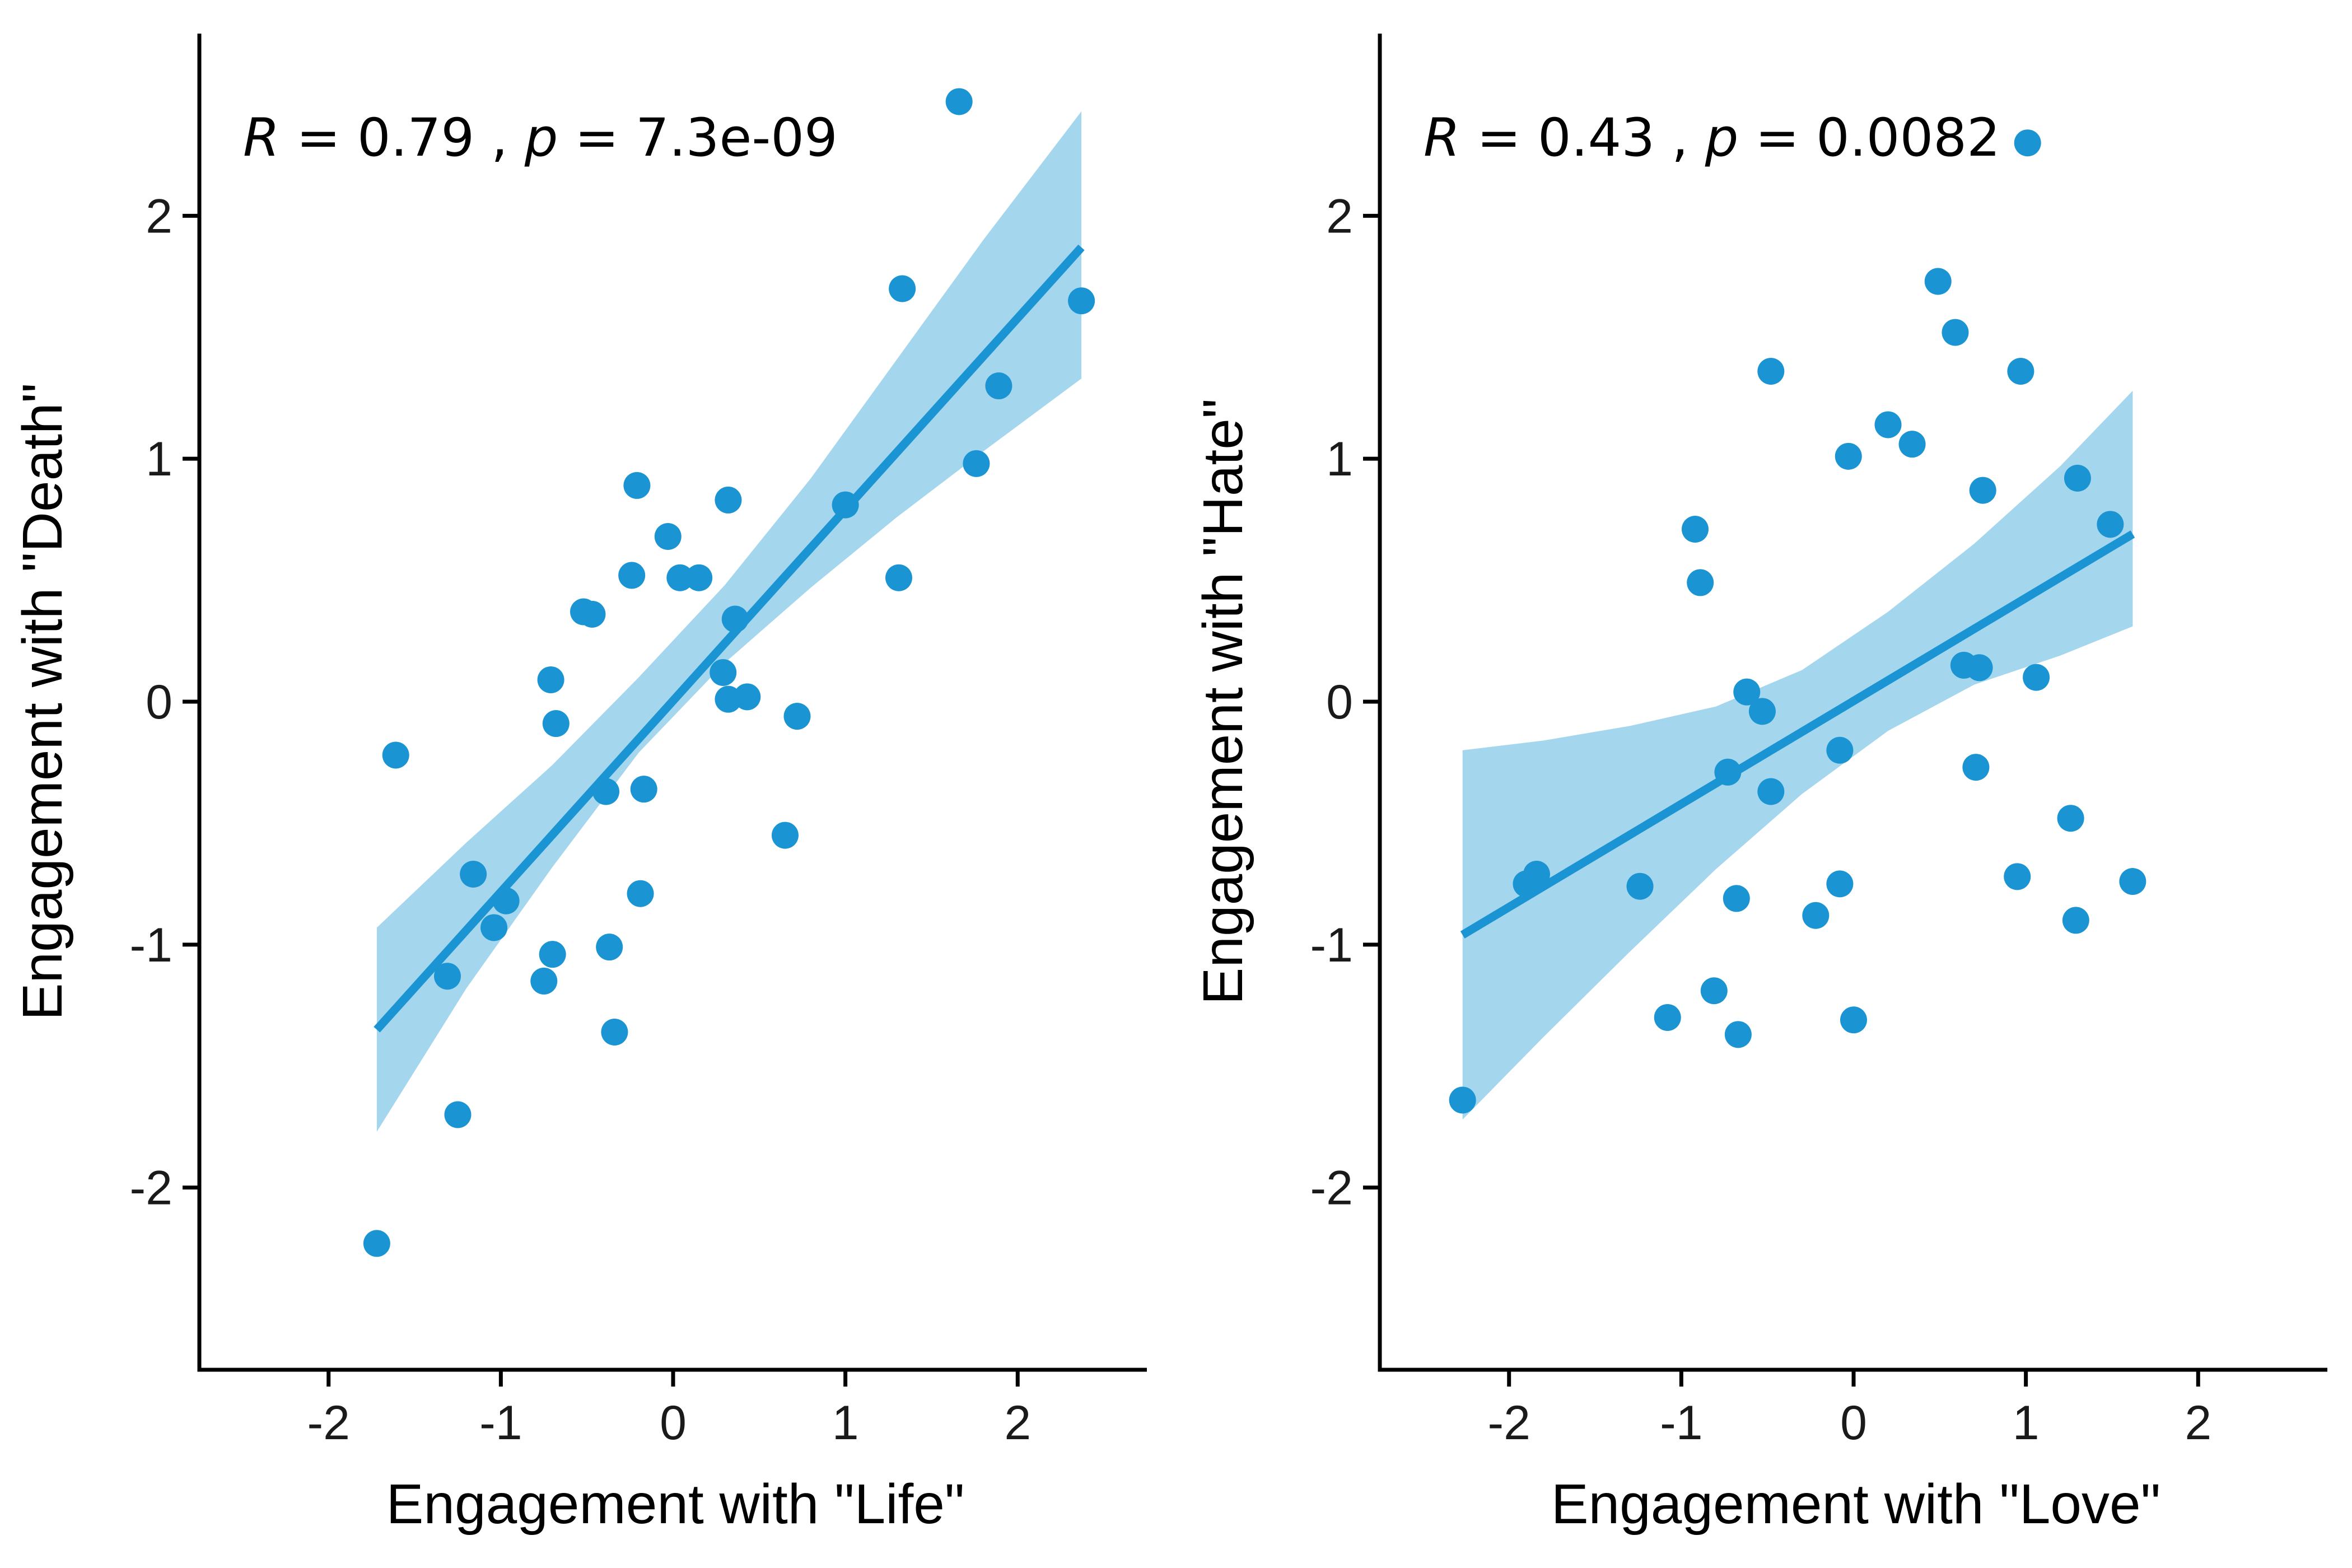 The height and width of the screenshot is (1568, 2352). I want to click on y-tick-label: -1, so click(151, 945).